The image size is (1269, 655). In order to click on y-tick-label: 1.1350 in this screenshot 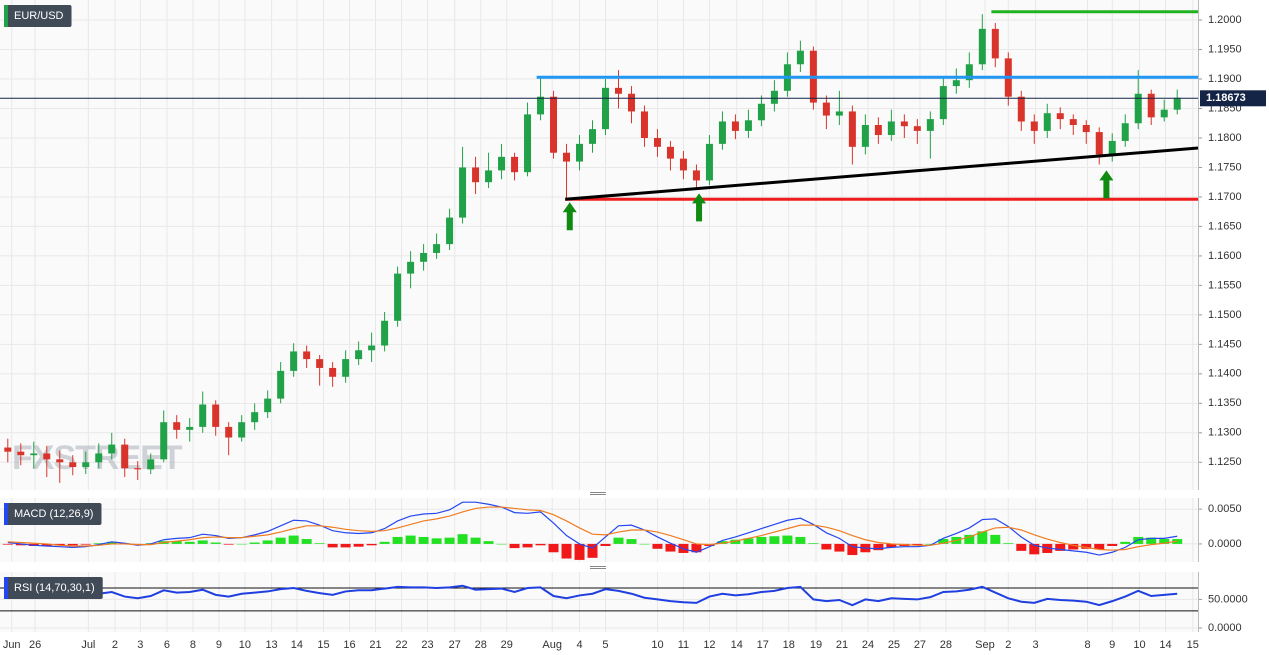, I will do `click(1225, 403)`.